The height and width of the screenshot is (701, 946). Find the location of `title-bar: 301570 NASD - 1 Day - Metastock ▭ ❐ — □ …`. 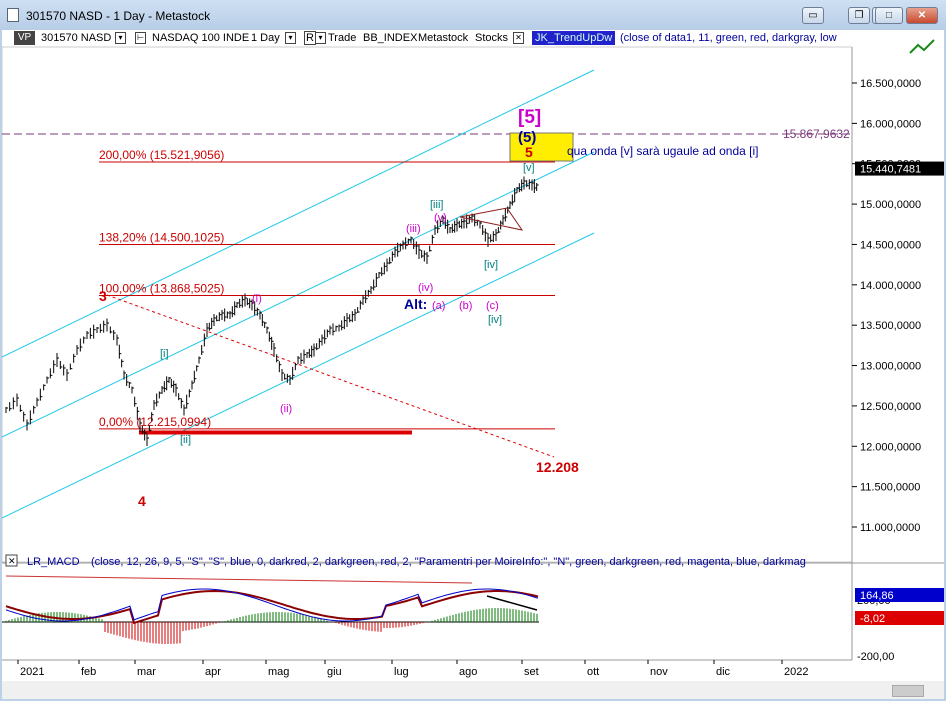

title-bar: 301570 NASD - 1 Day - Metastock ▭ ❐ — □ … is located at coordinates (473, 15).